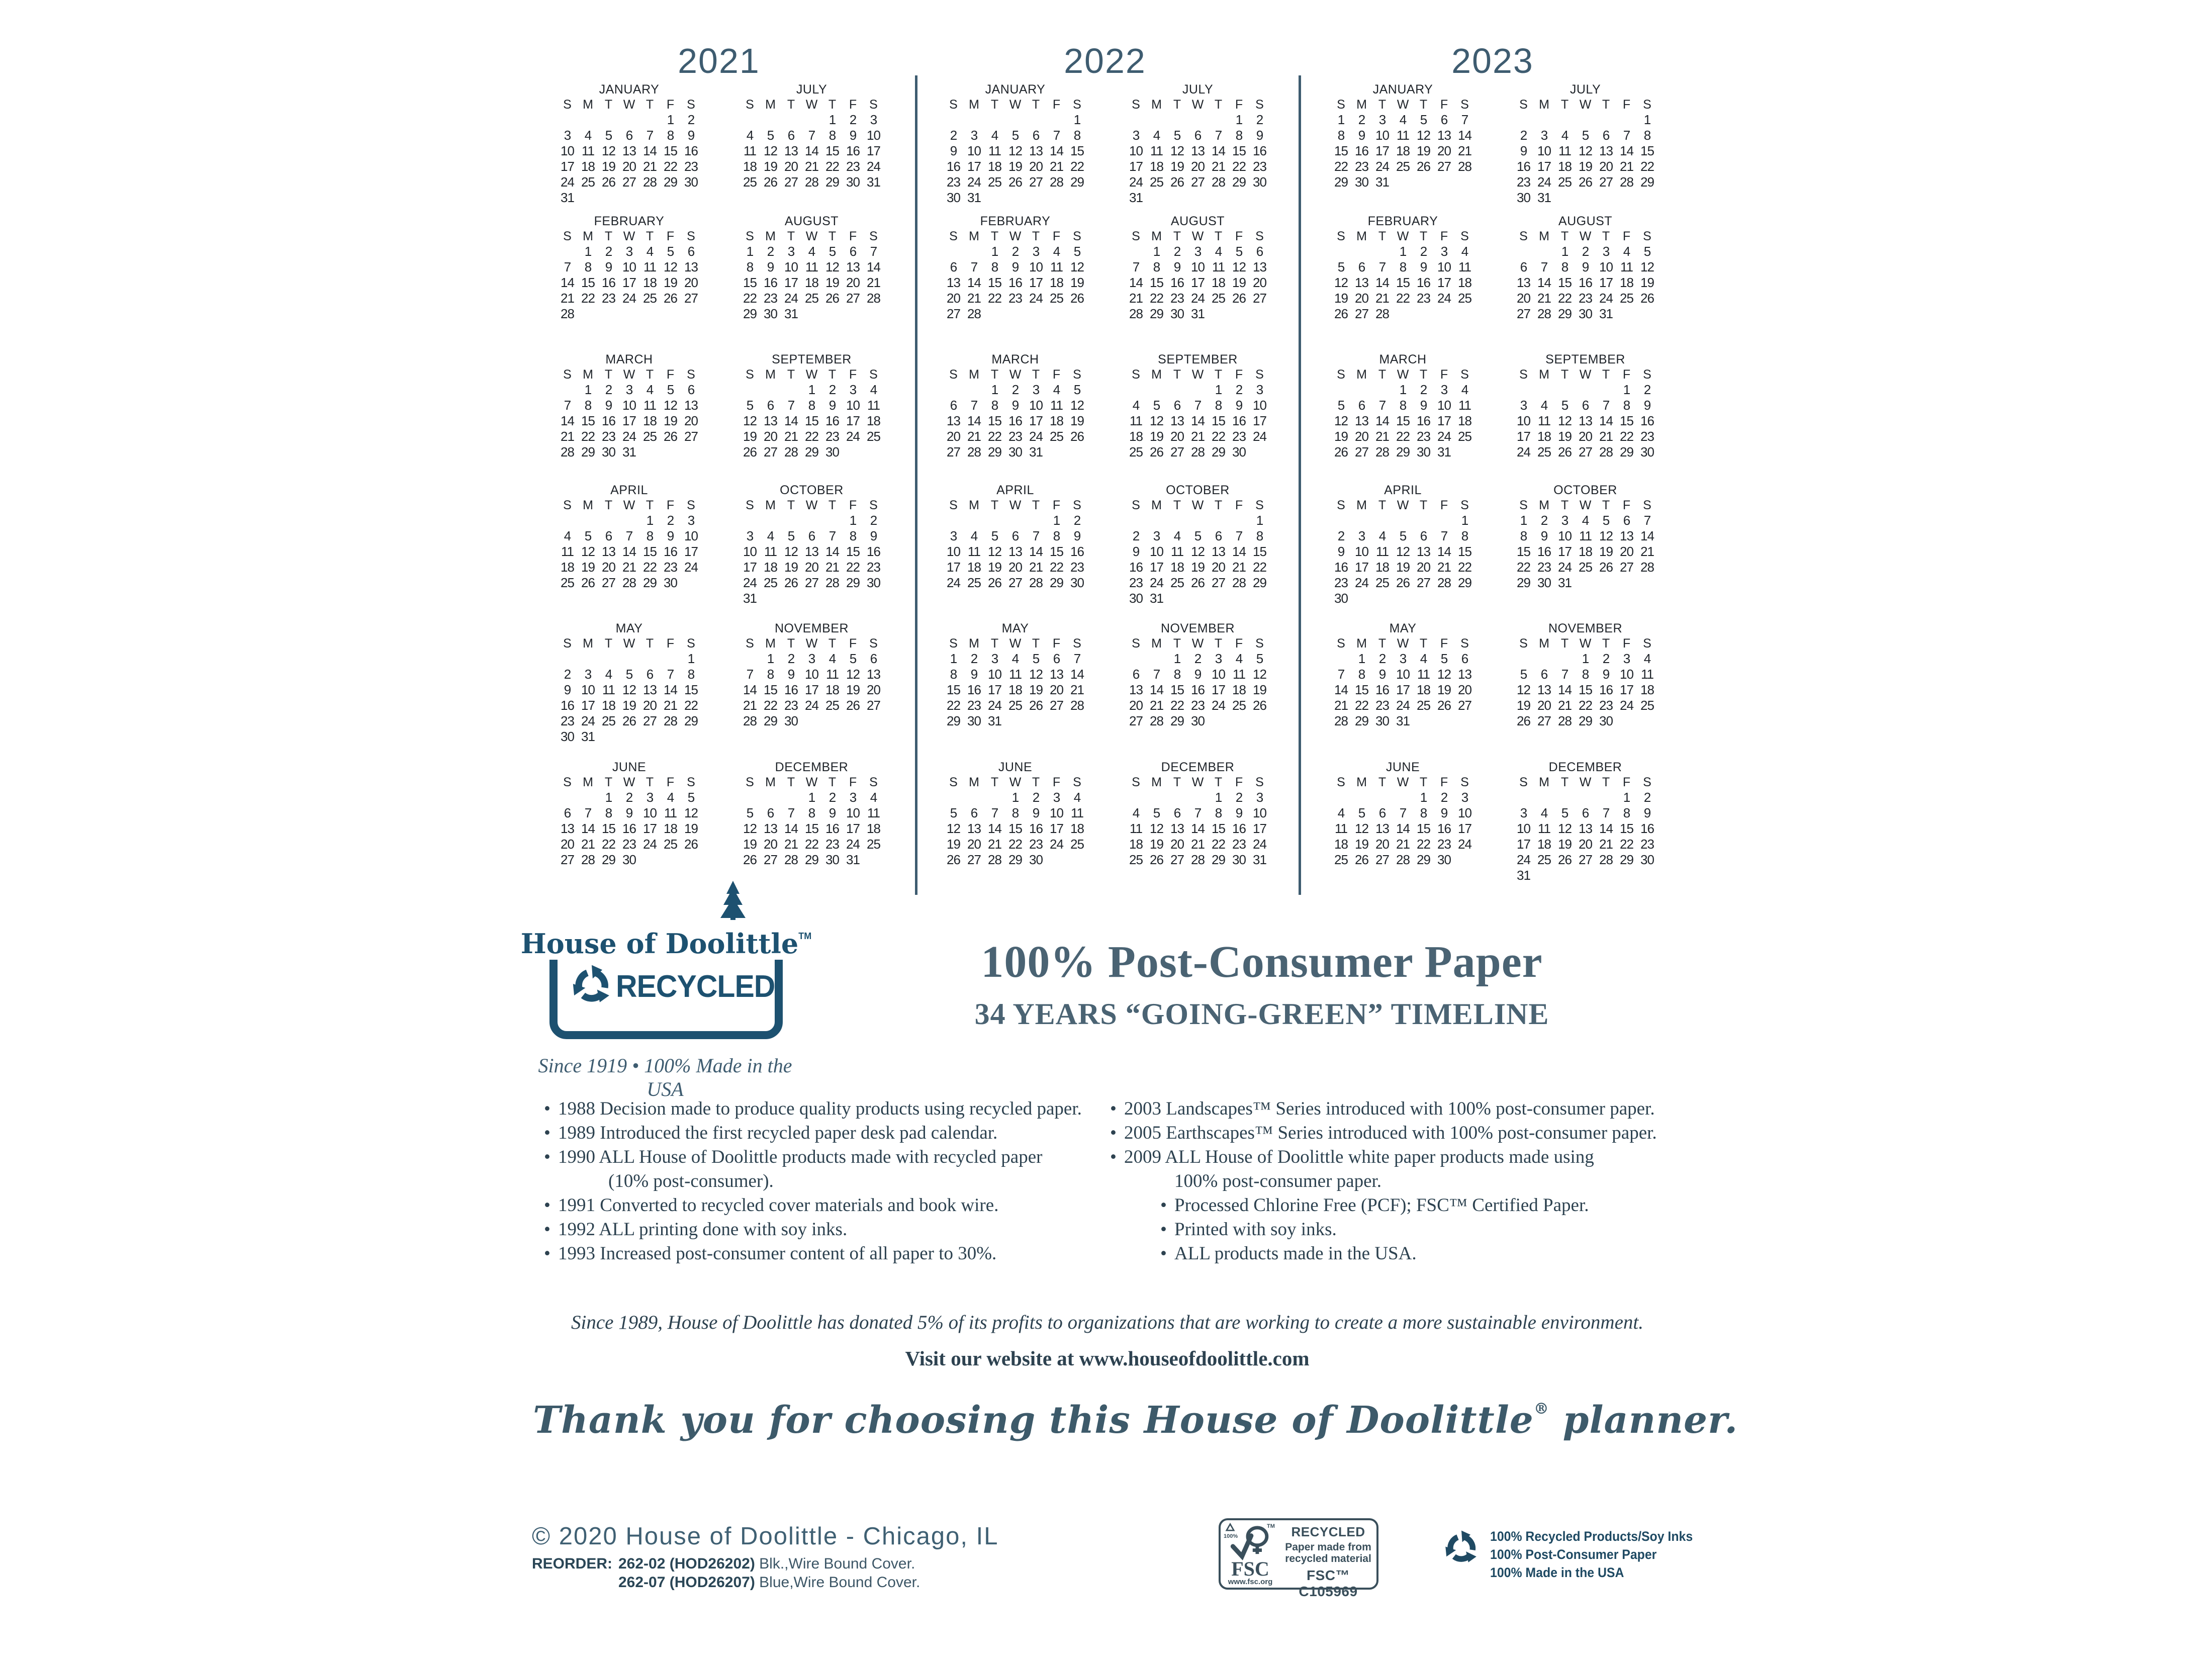  What do you see at coordinates (1250, 1582) in the screenshot?
I see `fsc-url: www.fsc.org` at bounding box center [1250, 1582].